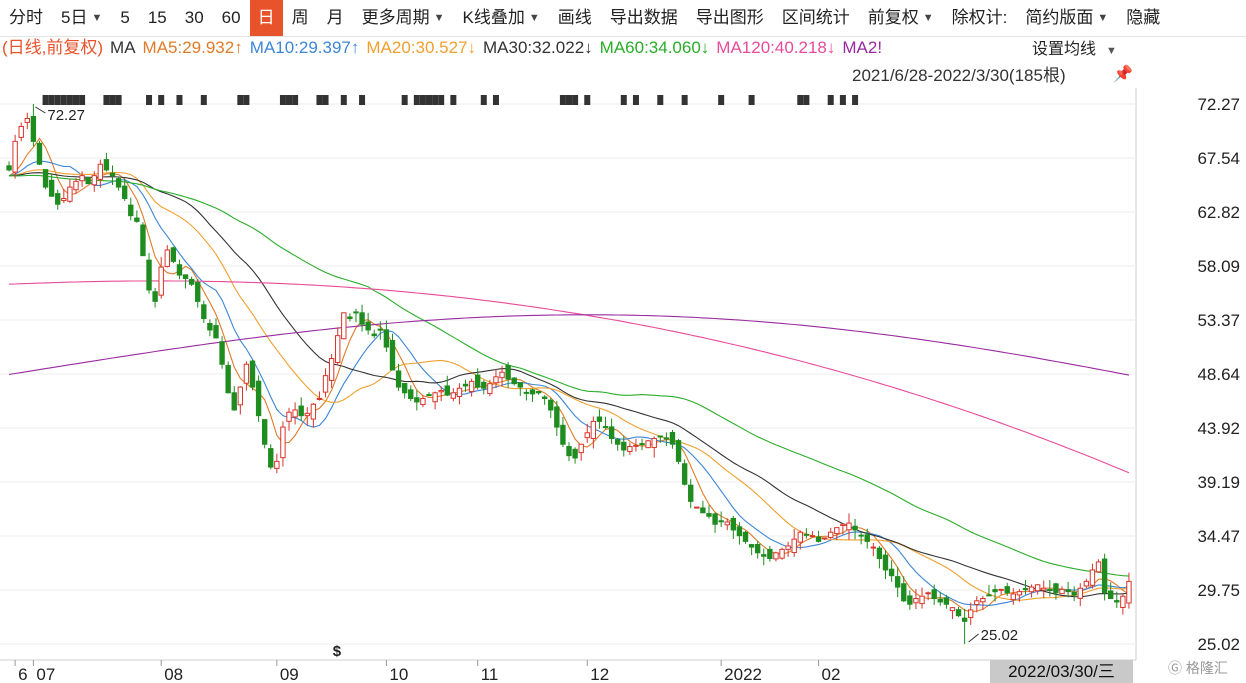  I want to click on dividend-marker: $, so click(337, 651).